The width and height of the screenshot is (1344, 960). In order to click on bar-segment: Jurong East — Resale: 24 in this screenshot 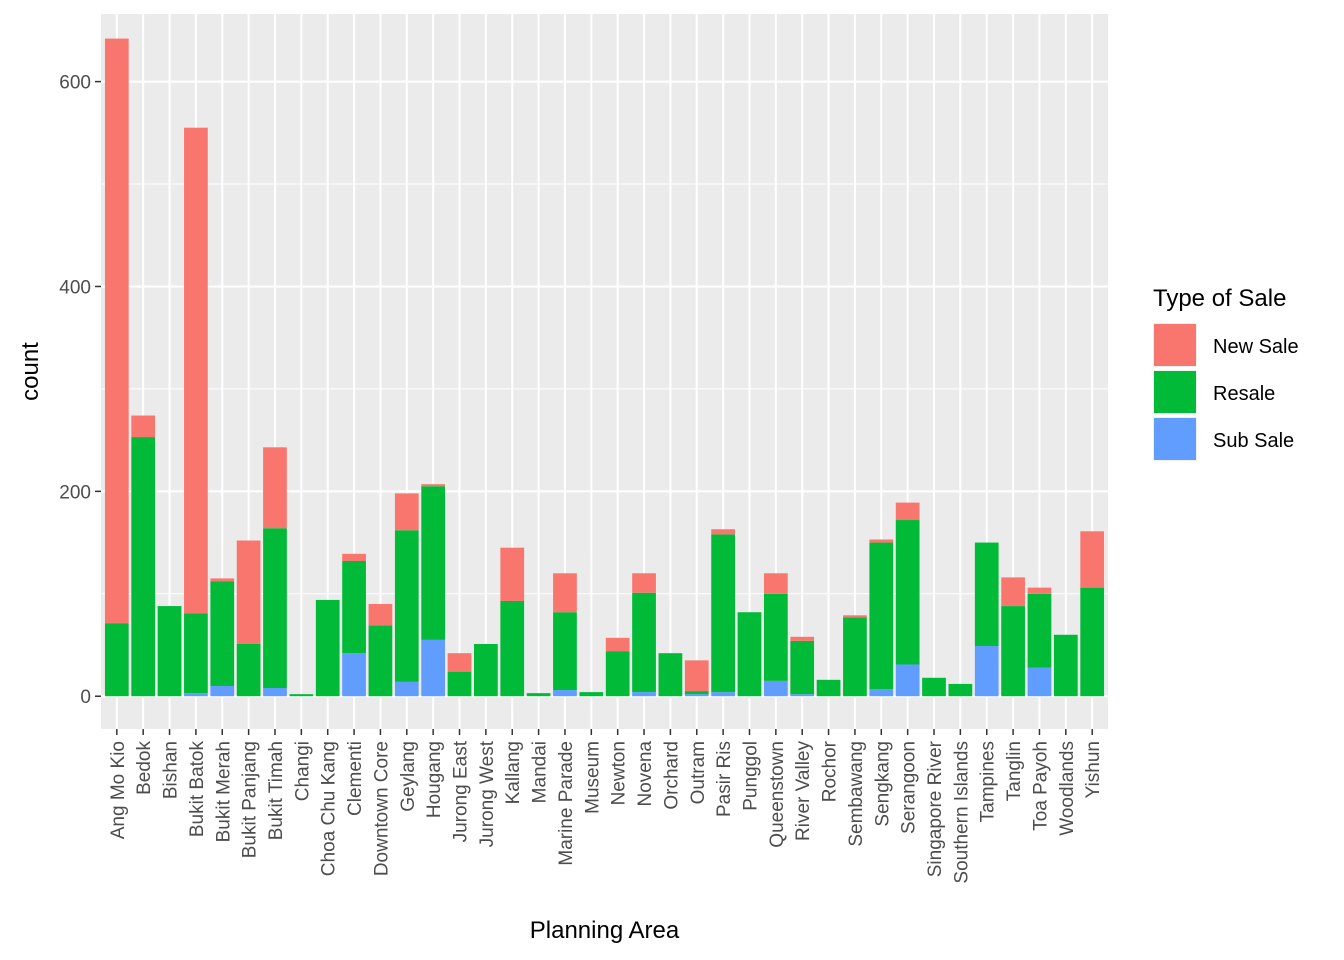, I will do `click(459, 684)`.